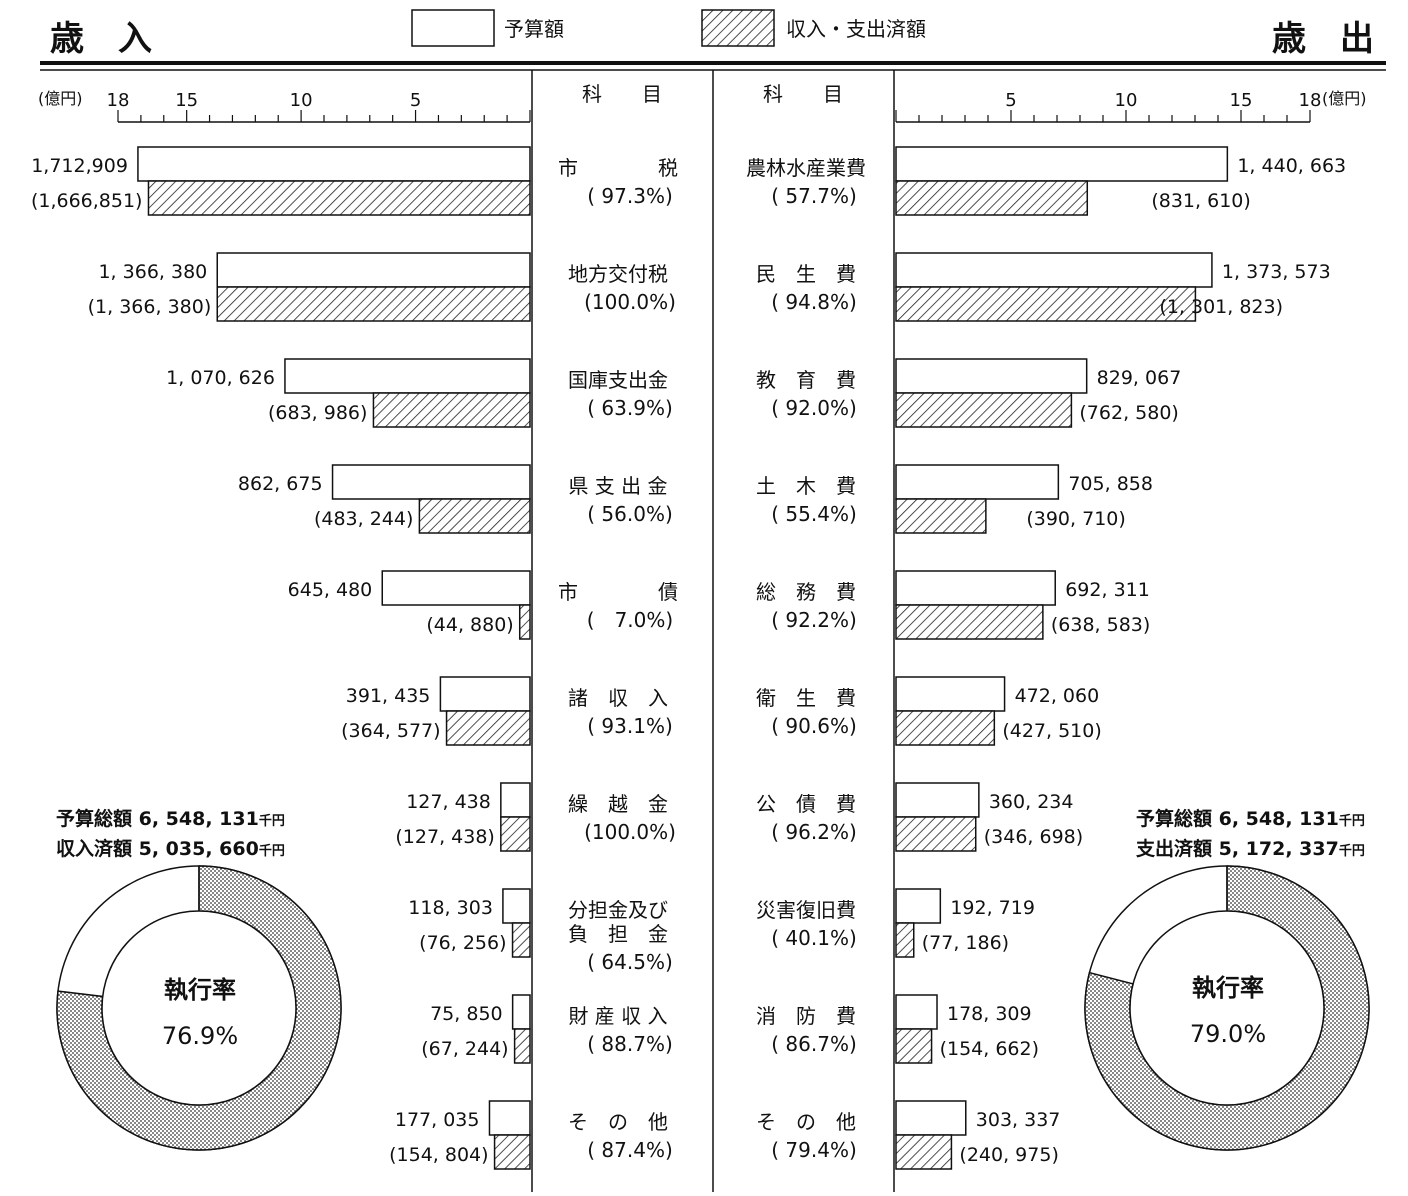 This screenshot has height=1196, width=1408. I want to click on revenue-category-rate: ( 88.7%), so click(630, 1044).